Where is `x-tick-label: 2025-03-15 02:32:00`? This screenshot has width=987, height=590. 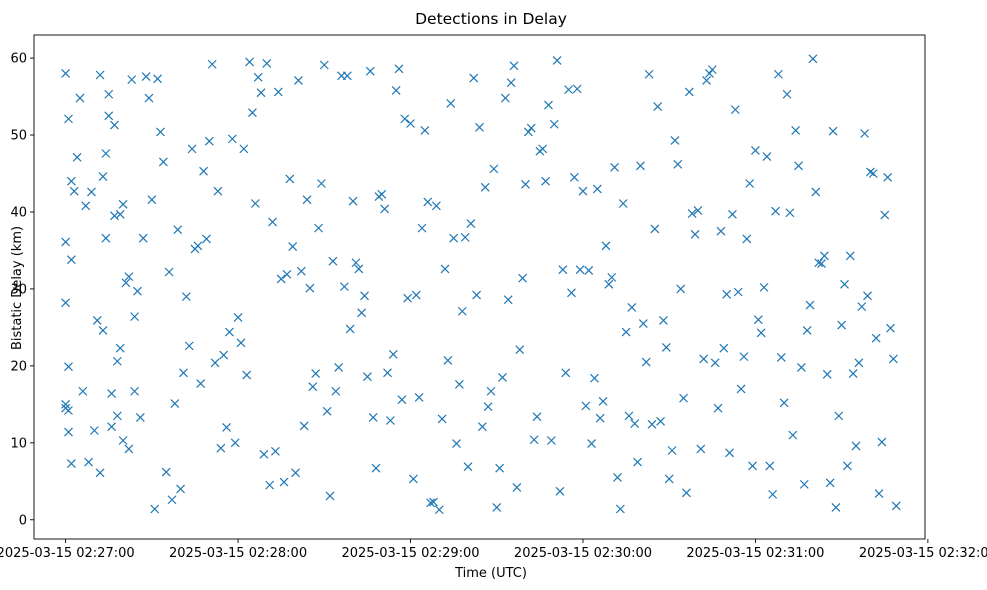
x-tick-label: 2025-03-15 02:32:00 is located at coordinates (923, 553).